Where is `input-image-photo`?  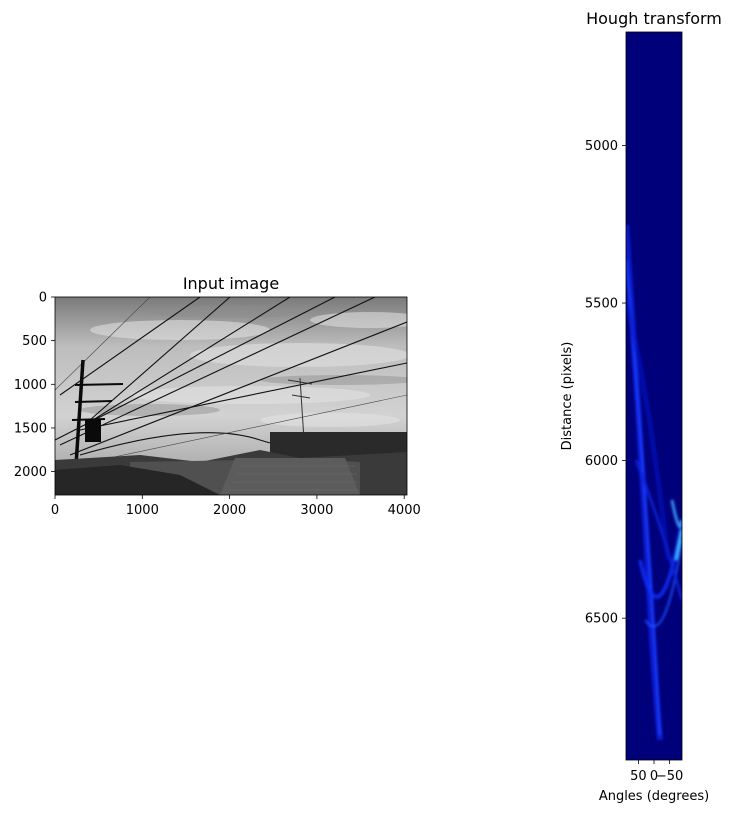
input-image-photo is located at coordinates (242, 396).